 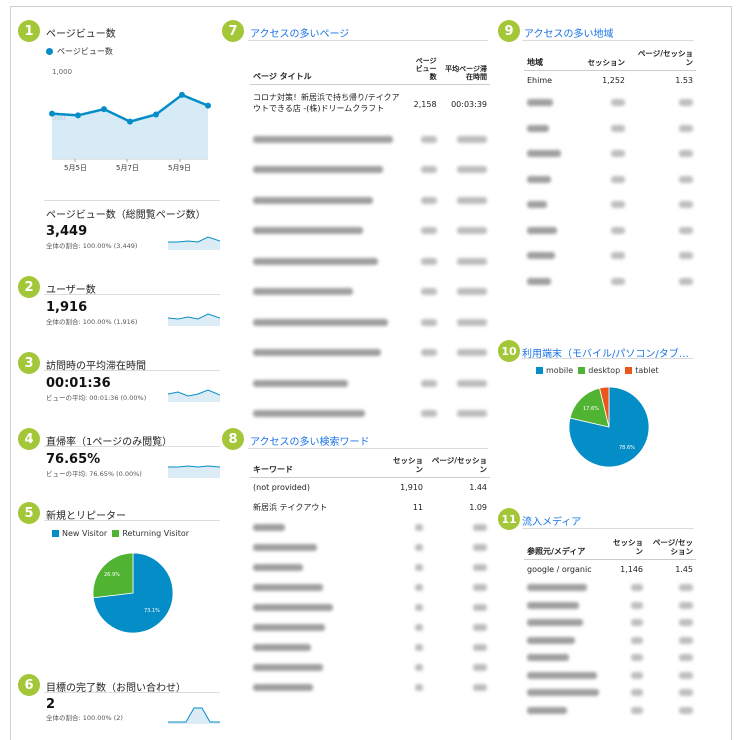 I want to click on users-value: 1,916, so click(x=67, y=307).